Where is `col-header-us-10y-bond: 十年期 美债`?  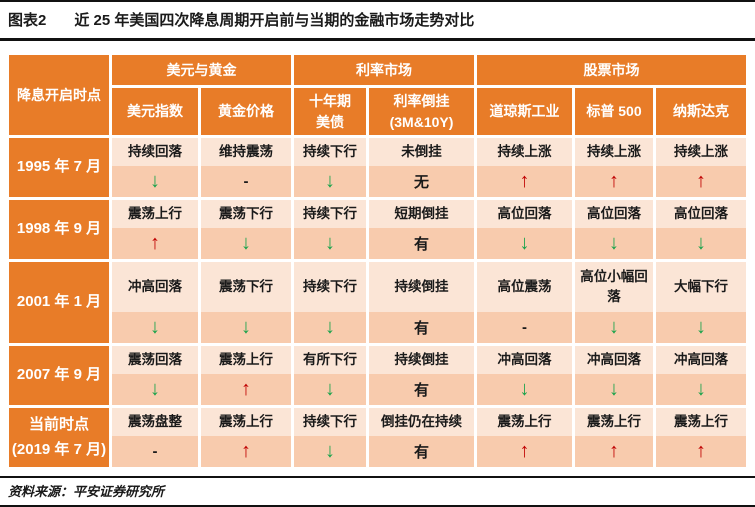 col-header-us-10y-bond: 十年期 美债 is located at coordinates (330, 111).